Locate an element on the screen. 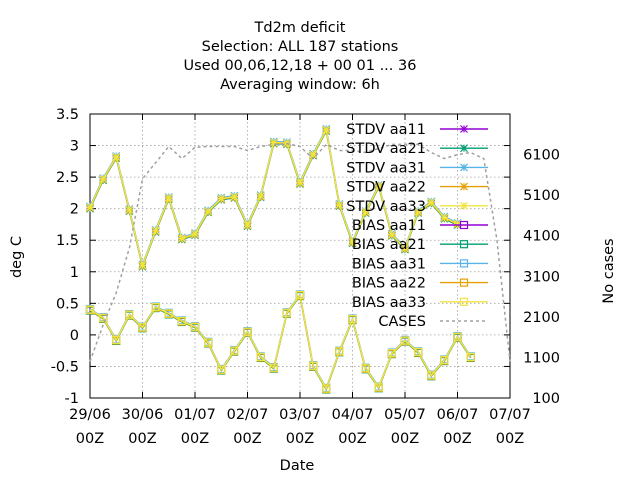 This screenshot has height=480, width=640. y2-tick-label: 3100 is located at coordinates (541, 277).